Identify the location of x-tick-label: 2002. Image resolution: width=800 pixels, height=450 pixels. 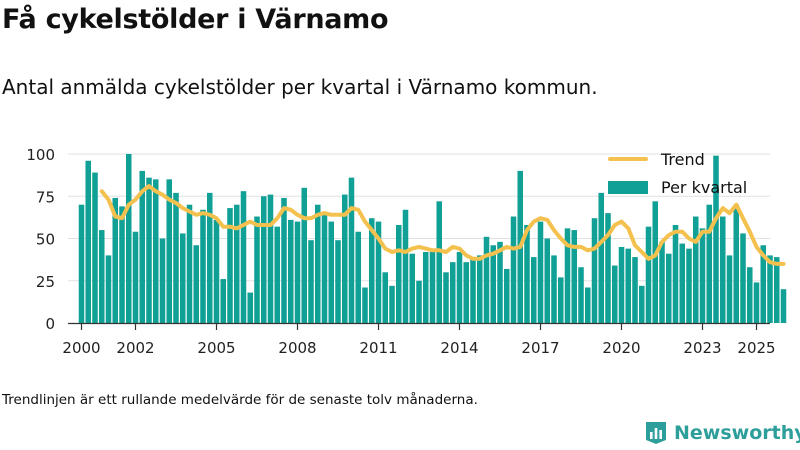
(135, 348).